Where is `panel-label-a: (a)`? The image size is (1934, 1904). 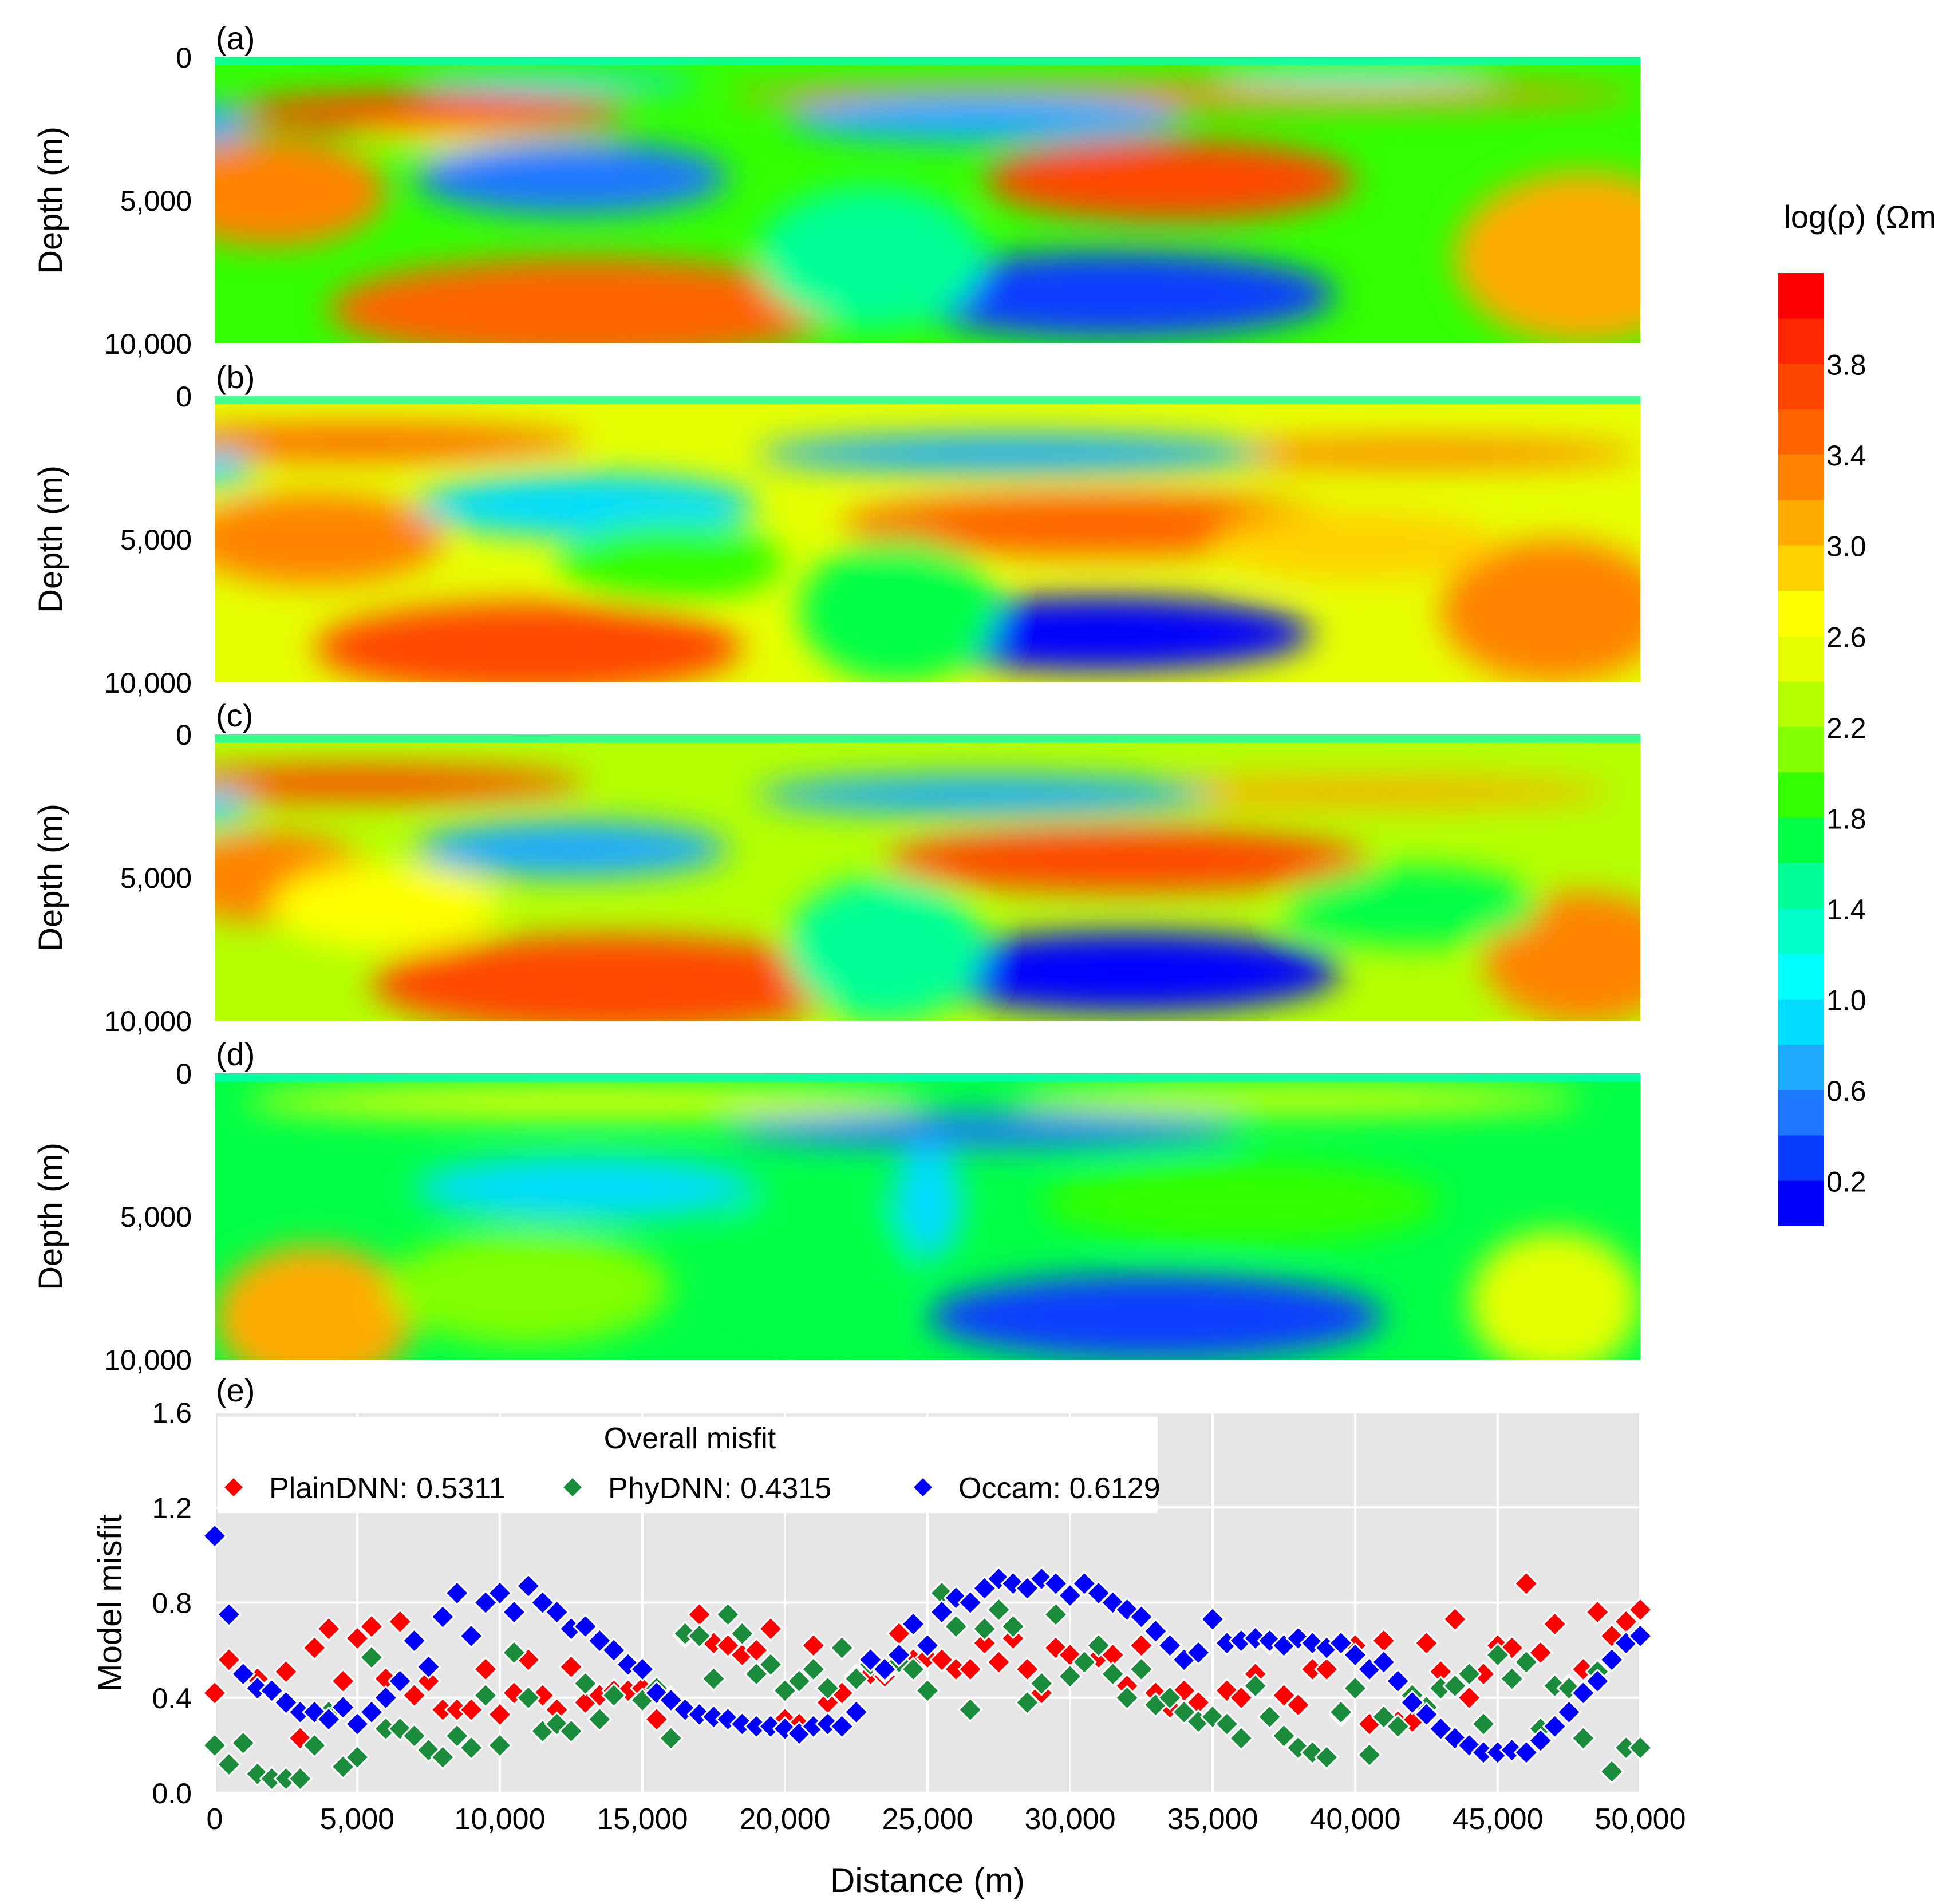 panel-label-a: (a) is located at coordinates (235, 38).